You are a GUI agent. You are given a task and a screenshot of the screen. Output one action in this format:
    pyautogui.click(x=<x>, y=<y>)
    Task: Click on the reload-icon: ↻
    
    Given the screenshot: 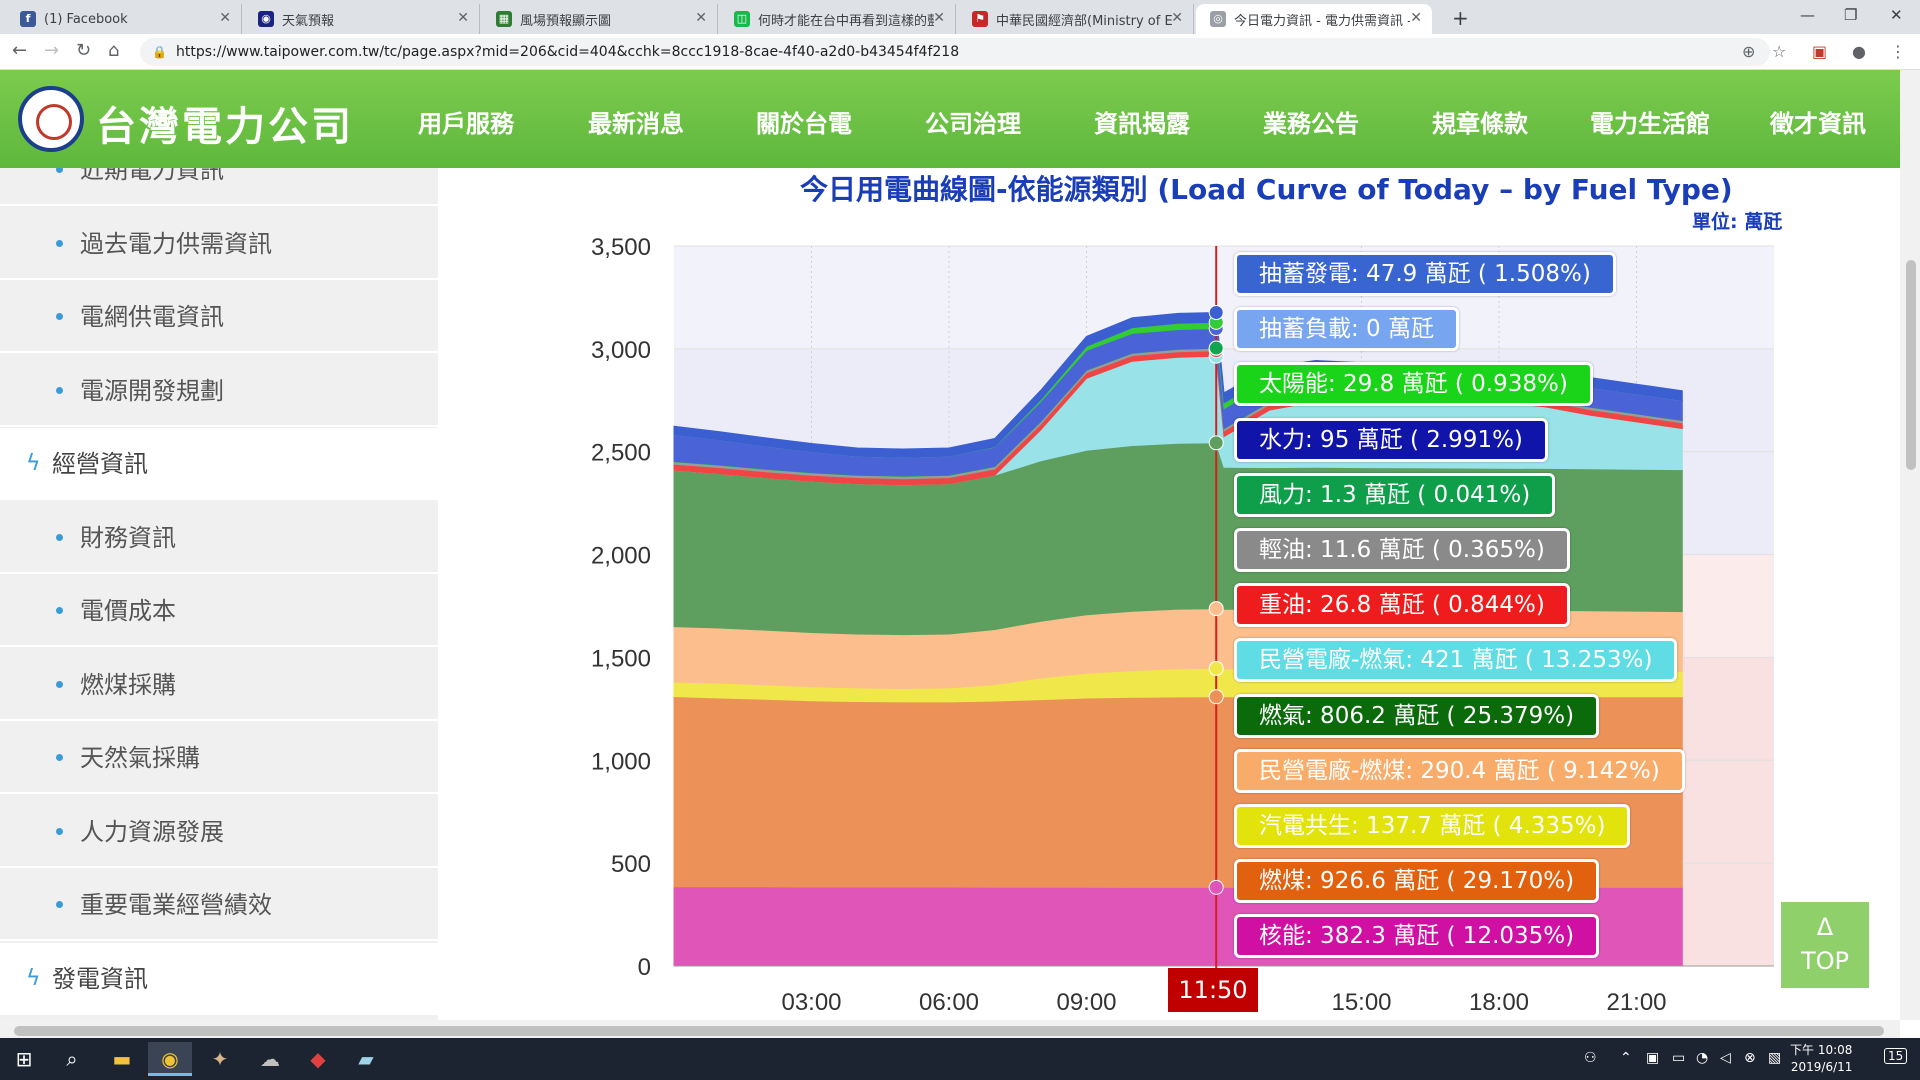 What is the action you would take?
    pyautogui.click(x=84, y=50)
    